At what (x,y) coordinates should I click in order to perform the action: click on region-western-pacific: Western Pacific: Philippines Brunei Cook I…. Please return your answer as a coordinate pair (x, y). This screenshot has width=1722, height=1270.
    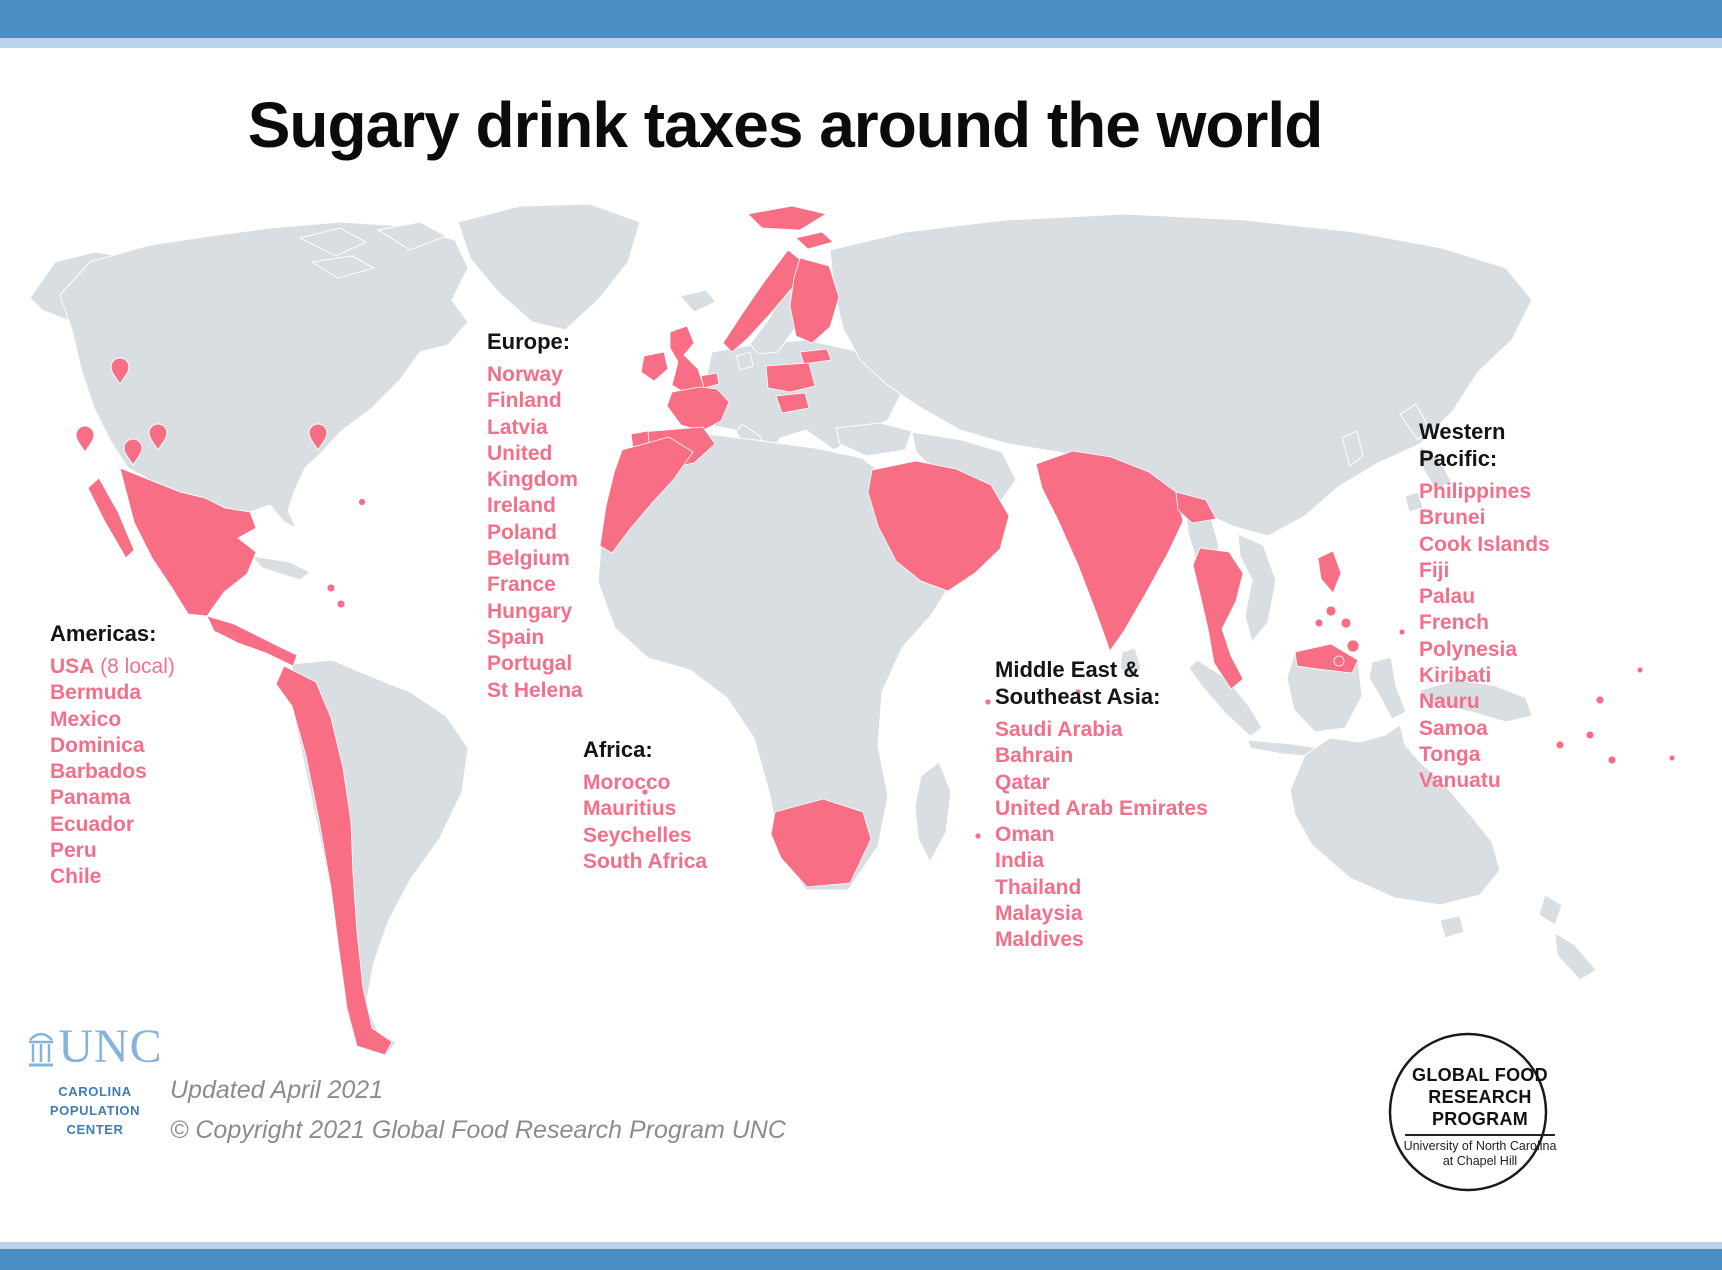
    Looking at the image, I should click on (1500, 606).